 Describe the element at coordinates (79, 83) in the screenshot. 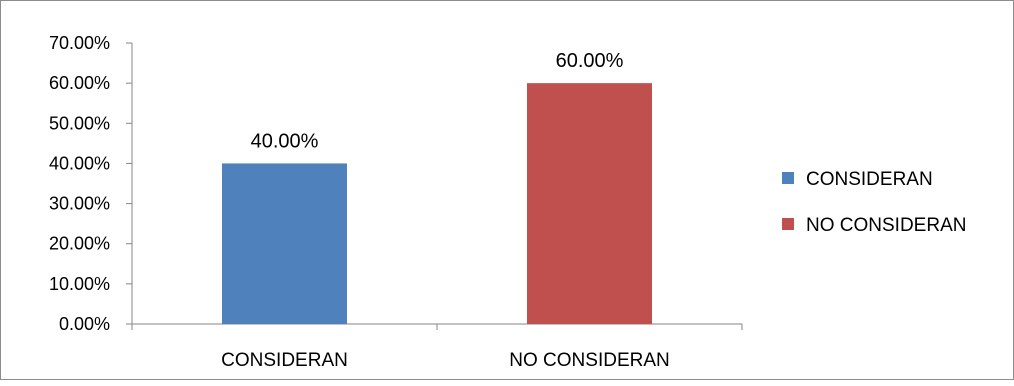

I see `y-tick-label: 60.00%` at that location.